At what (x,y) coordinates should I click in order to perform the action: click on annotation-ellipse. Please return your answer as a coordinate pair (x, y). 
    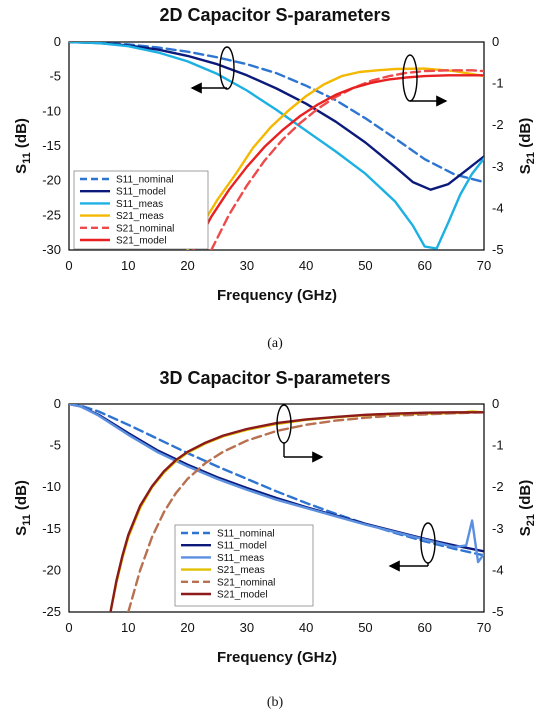
    Looking at the image, I should click on (227, 68).